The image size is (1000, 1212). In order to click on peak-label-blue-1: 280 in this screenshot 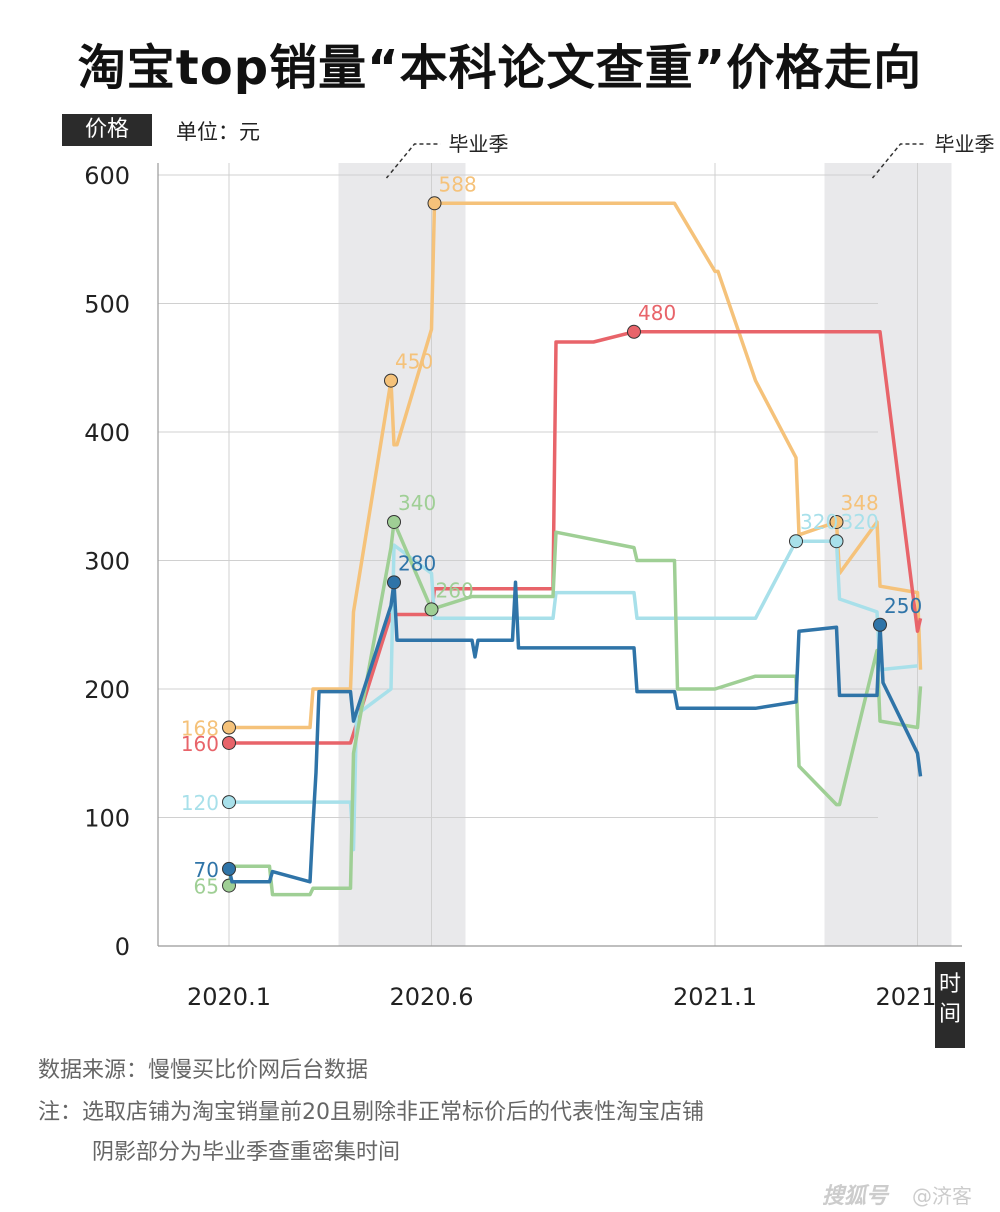, I will do `click(417, 563)`.